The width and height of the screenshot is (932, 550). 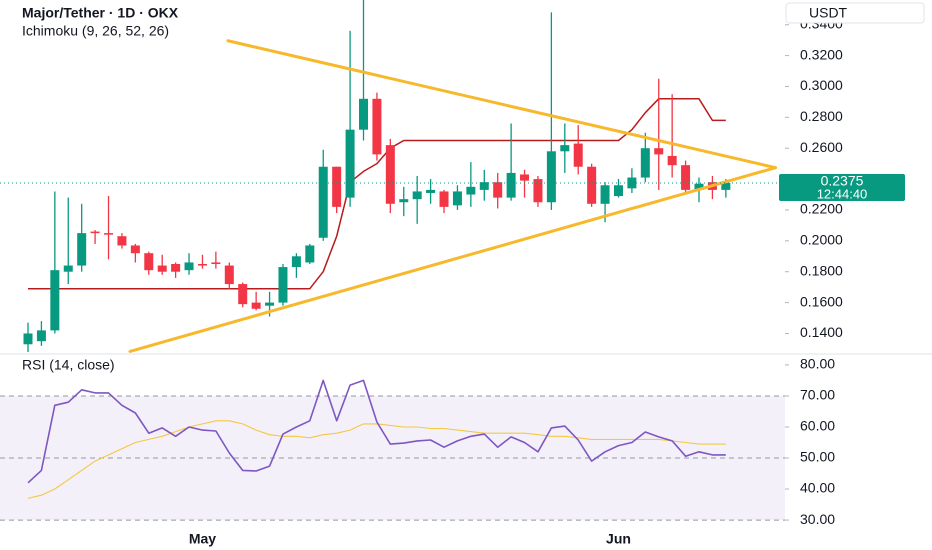 What do you see at coordinates (821, 301) in the screenshot?
I see `y-tick-label: 0.1600` at bounding box center [821, 301].